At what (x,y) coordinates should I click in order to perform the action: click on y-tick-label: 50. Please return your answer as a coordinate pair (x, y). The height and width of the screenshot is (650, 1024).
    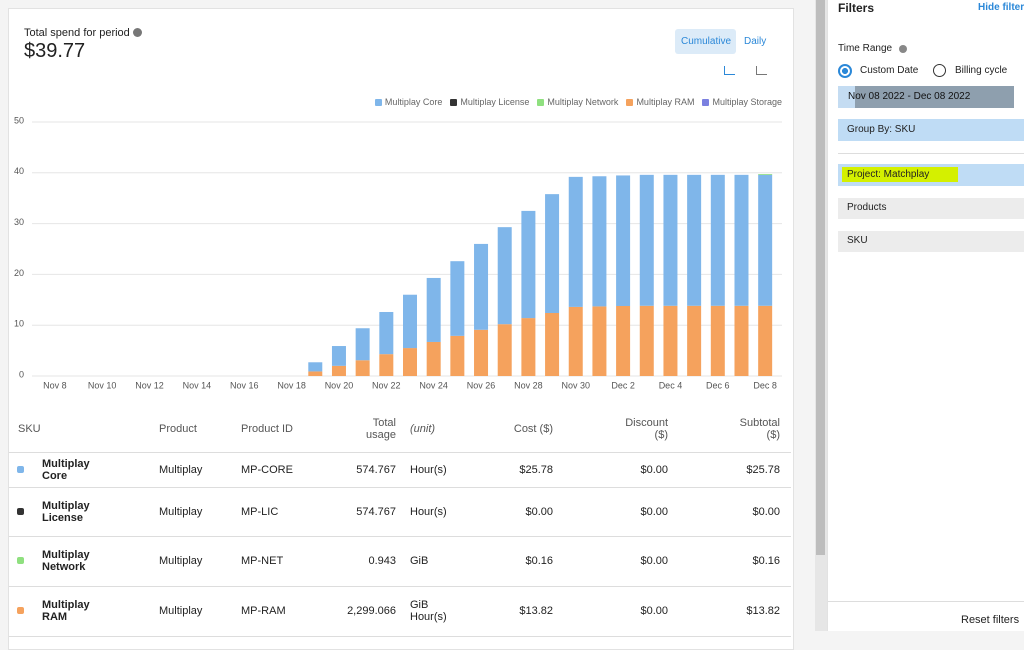
    Looking at the image, I should click on (19, 120).